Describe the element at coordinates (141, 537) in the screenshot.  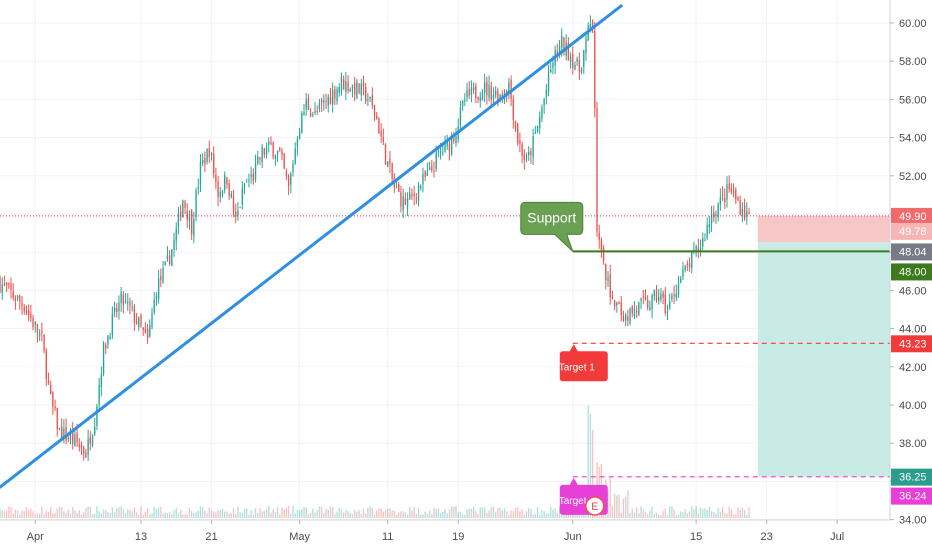
I see `time-tick-label: 13` at that location.